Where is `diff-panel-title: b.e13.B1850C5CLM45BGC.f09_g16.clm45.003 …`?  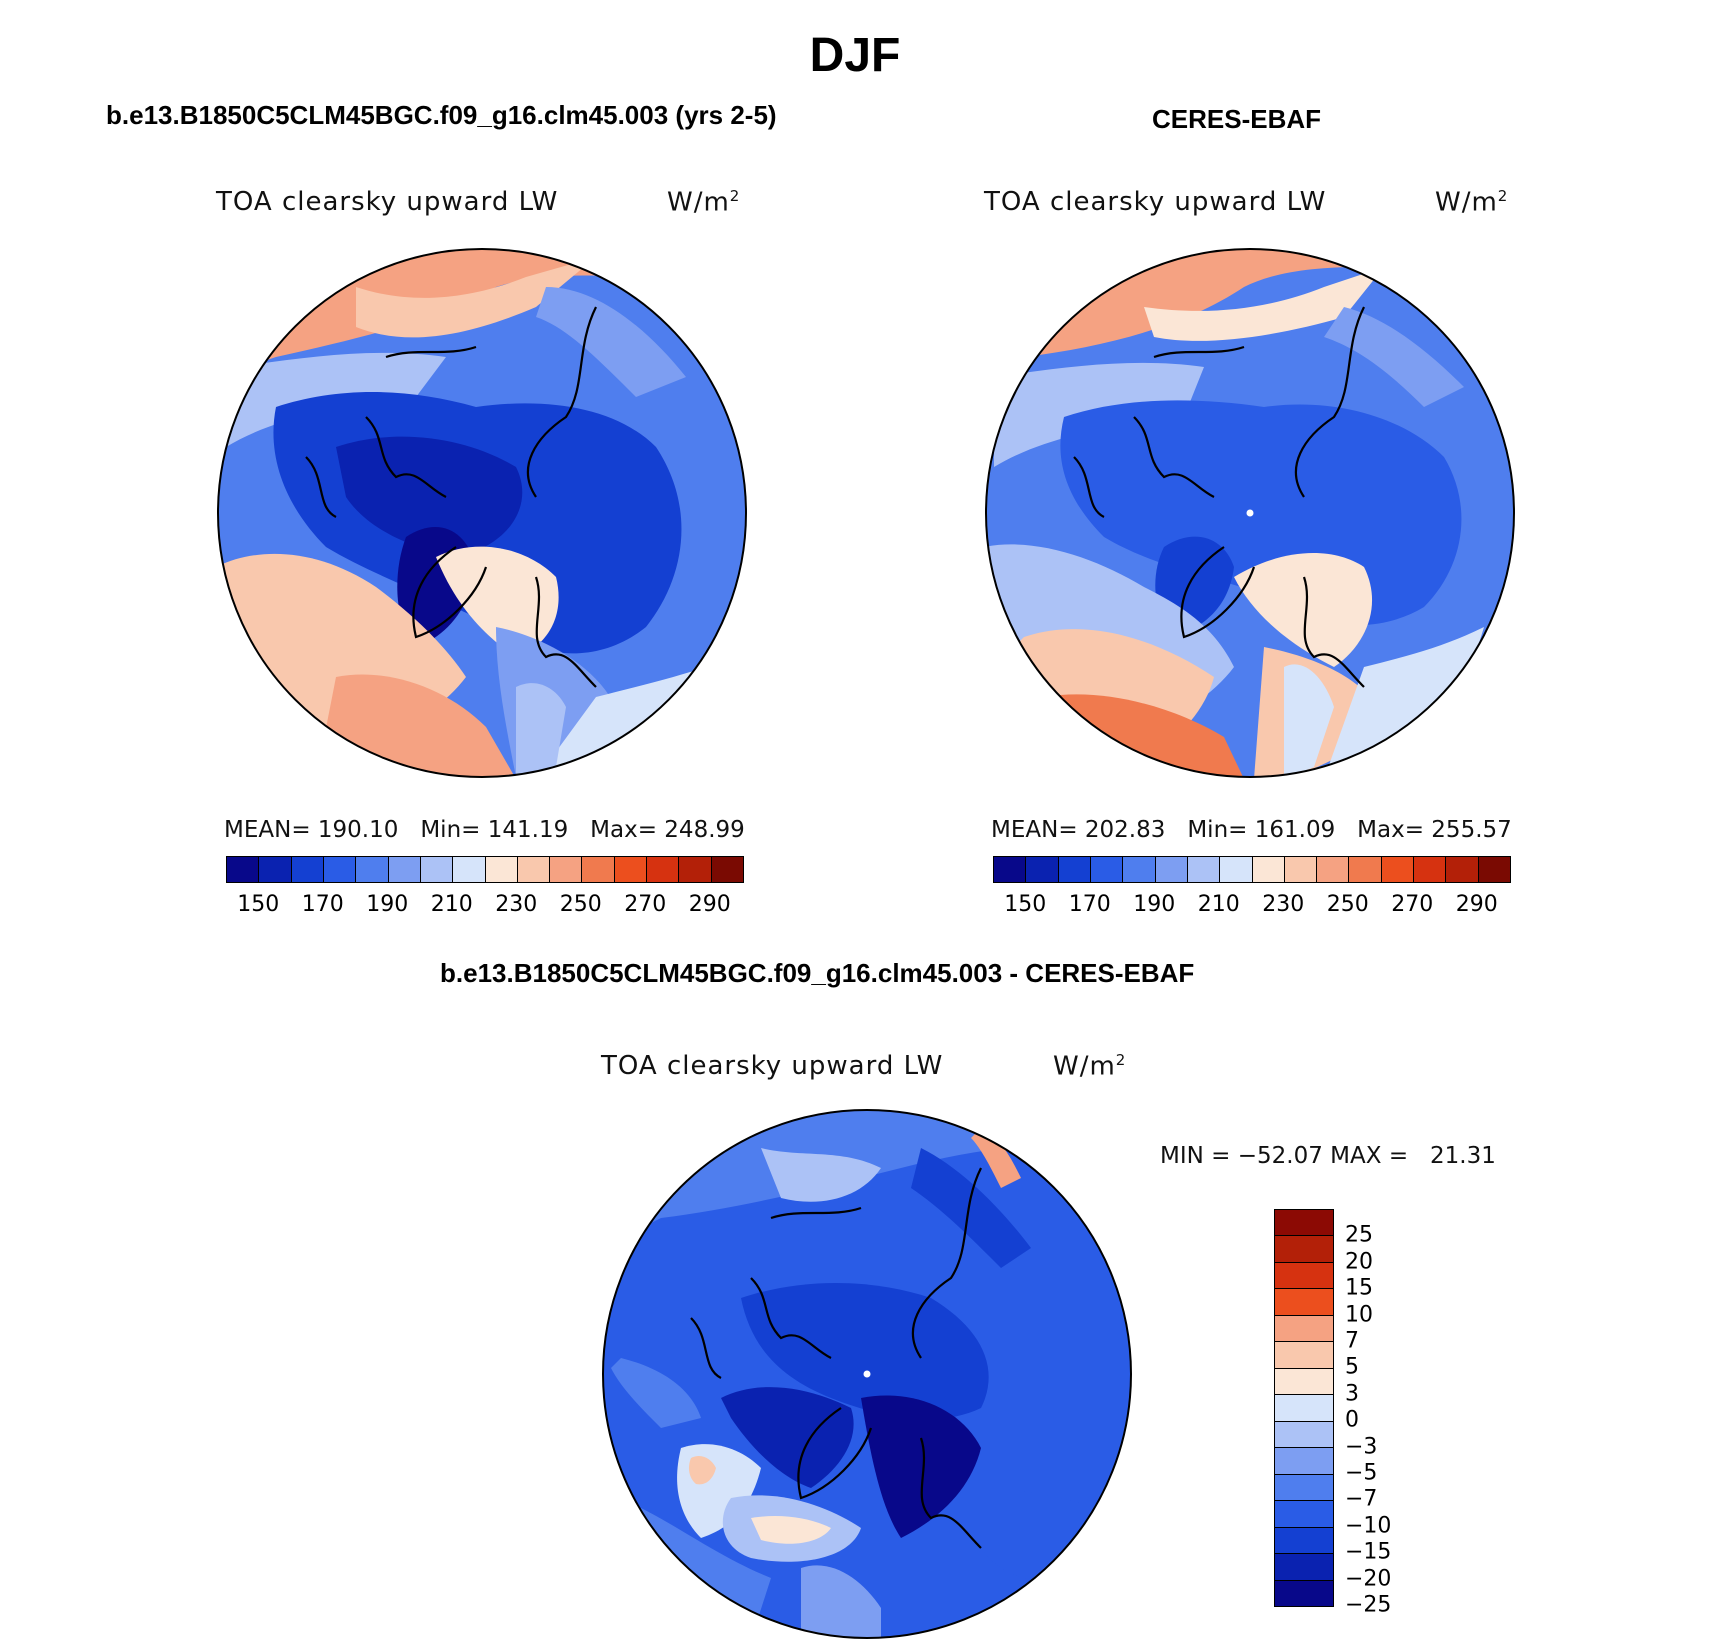
diff-panel-title: b.e13.B1850C5CLM45BGC.f09_g16.clm45.003 … is located at coordinates (817, 973).